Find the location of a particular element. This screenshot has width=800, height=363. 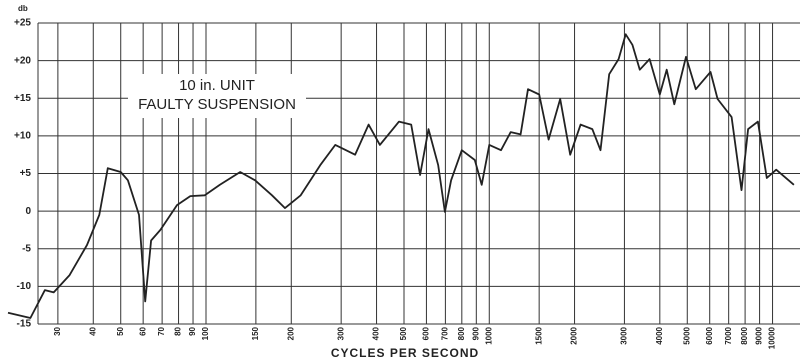

y-tick-label: -15 is located at coordinates (24, 324).